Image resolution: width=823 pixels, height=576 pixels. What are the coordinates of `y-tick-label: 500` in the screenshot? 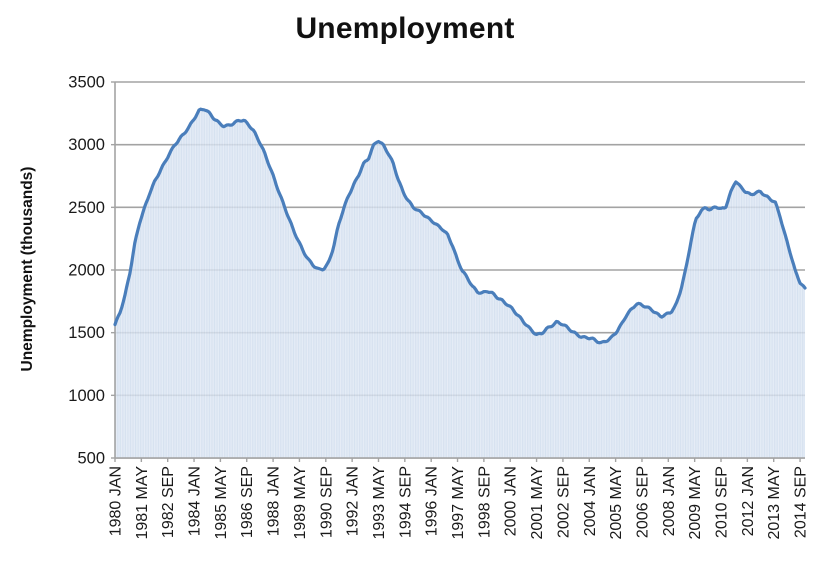 It's located at (91, 459).